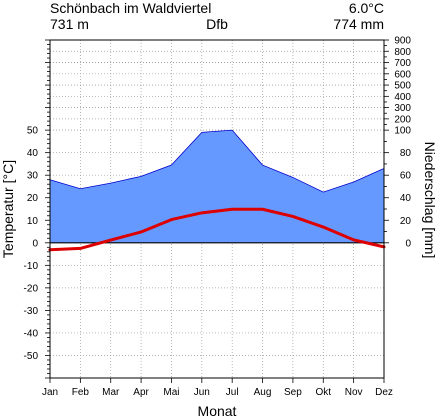 Image resolution: width=439 pixels, height=418 pixels. What do you see at coordinates (31, 333) in the screenshot?
I see `y-tick-label-left: -40` at bounding box center [31, 333].